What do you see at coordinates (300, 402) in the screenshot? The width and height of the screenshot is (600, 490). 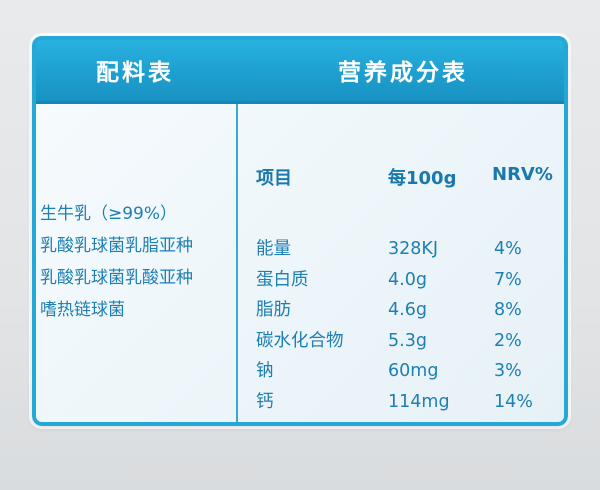 I see `table-row: 钙 114mg 14%` at bounding box center [300, 402].